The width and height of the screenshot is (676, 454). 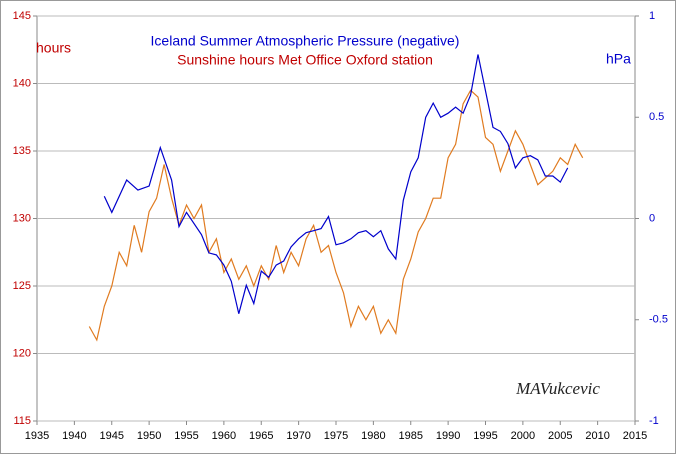 What do you see at coordinates (22, 16) in the screenshot?
I see `y-tick-label: 145` at bounding box center [22, 16].